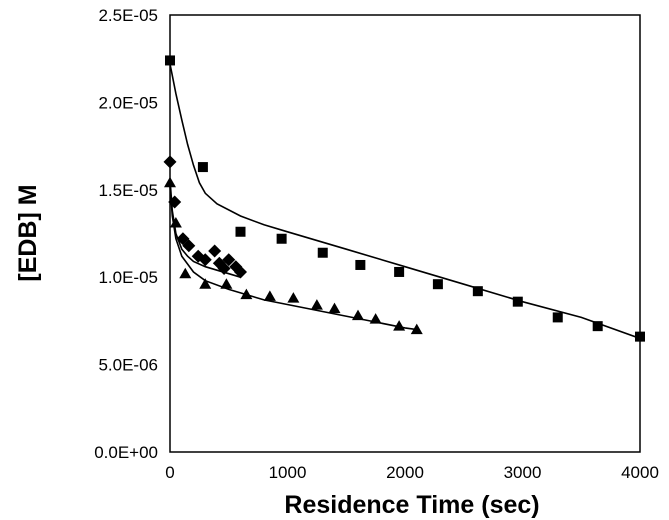 The image size is (669, 520). I want to click on y-axis-title: [EDB] M, so click(28, 232).